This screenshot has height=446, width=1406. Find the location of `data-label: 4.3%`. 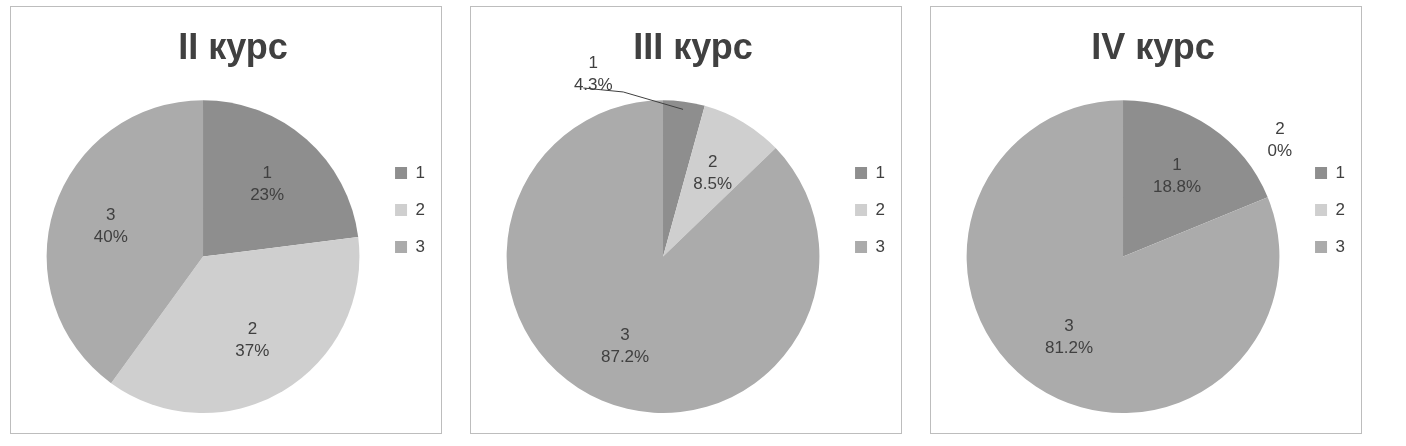

data-label: 4.3% is located at coordinates (593, 84).